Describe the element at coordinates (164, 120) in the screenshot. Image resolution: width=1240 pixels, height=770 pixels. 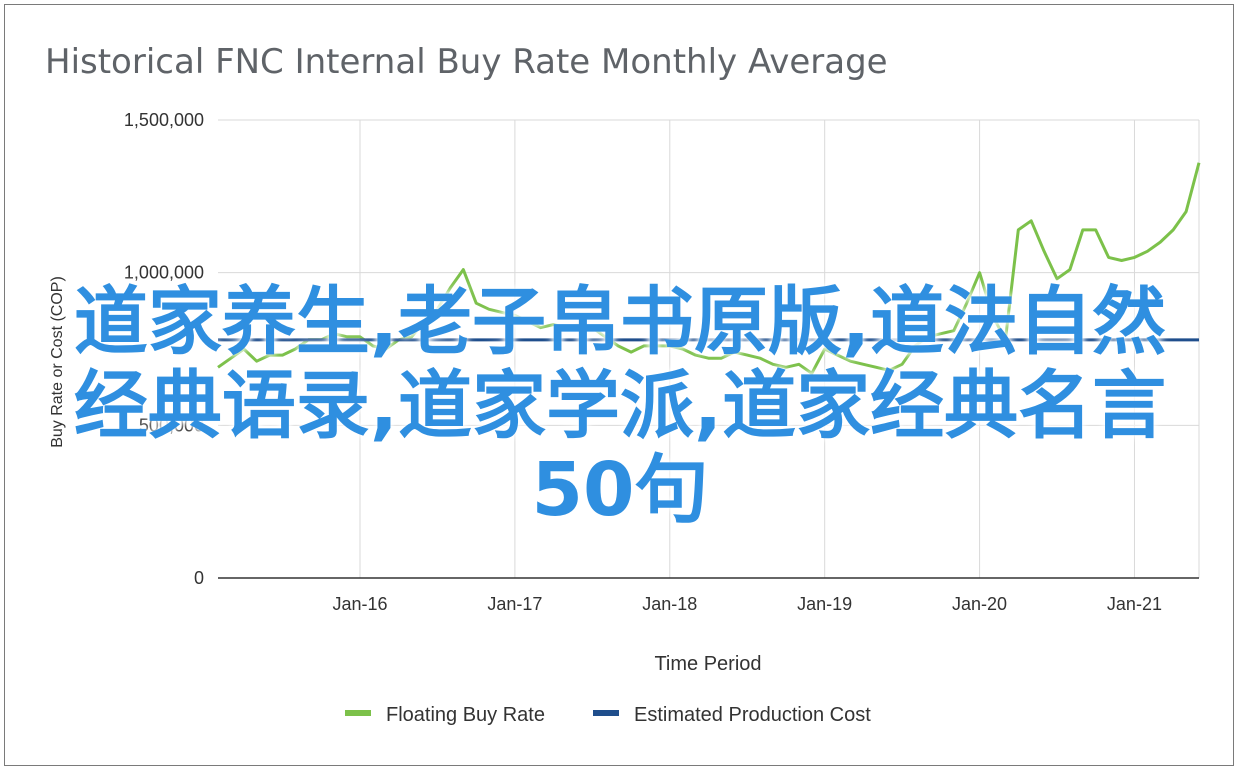
I see `y-tick-label: 1,500,000` at that location.